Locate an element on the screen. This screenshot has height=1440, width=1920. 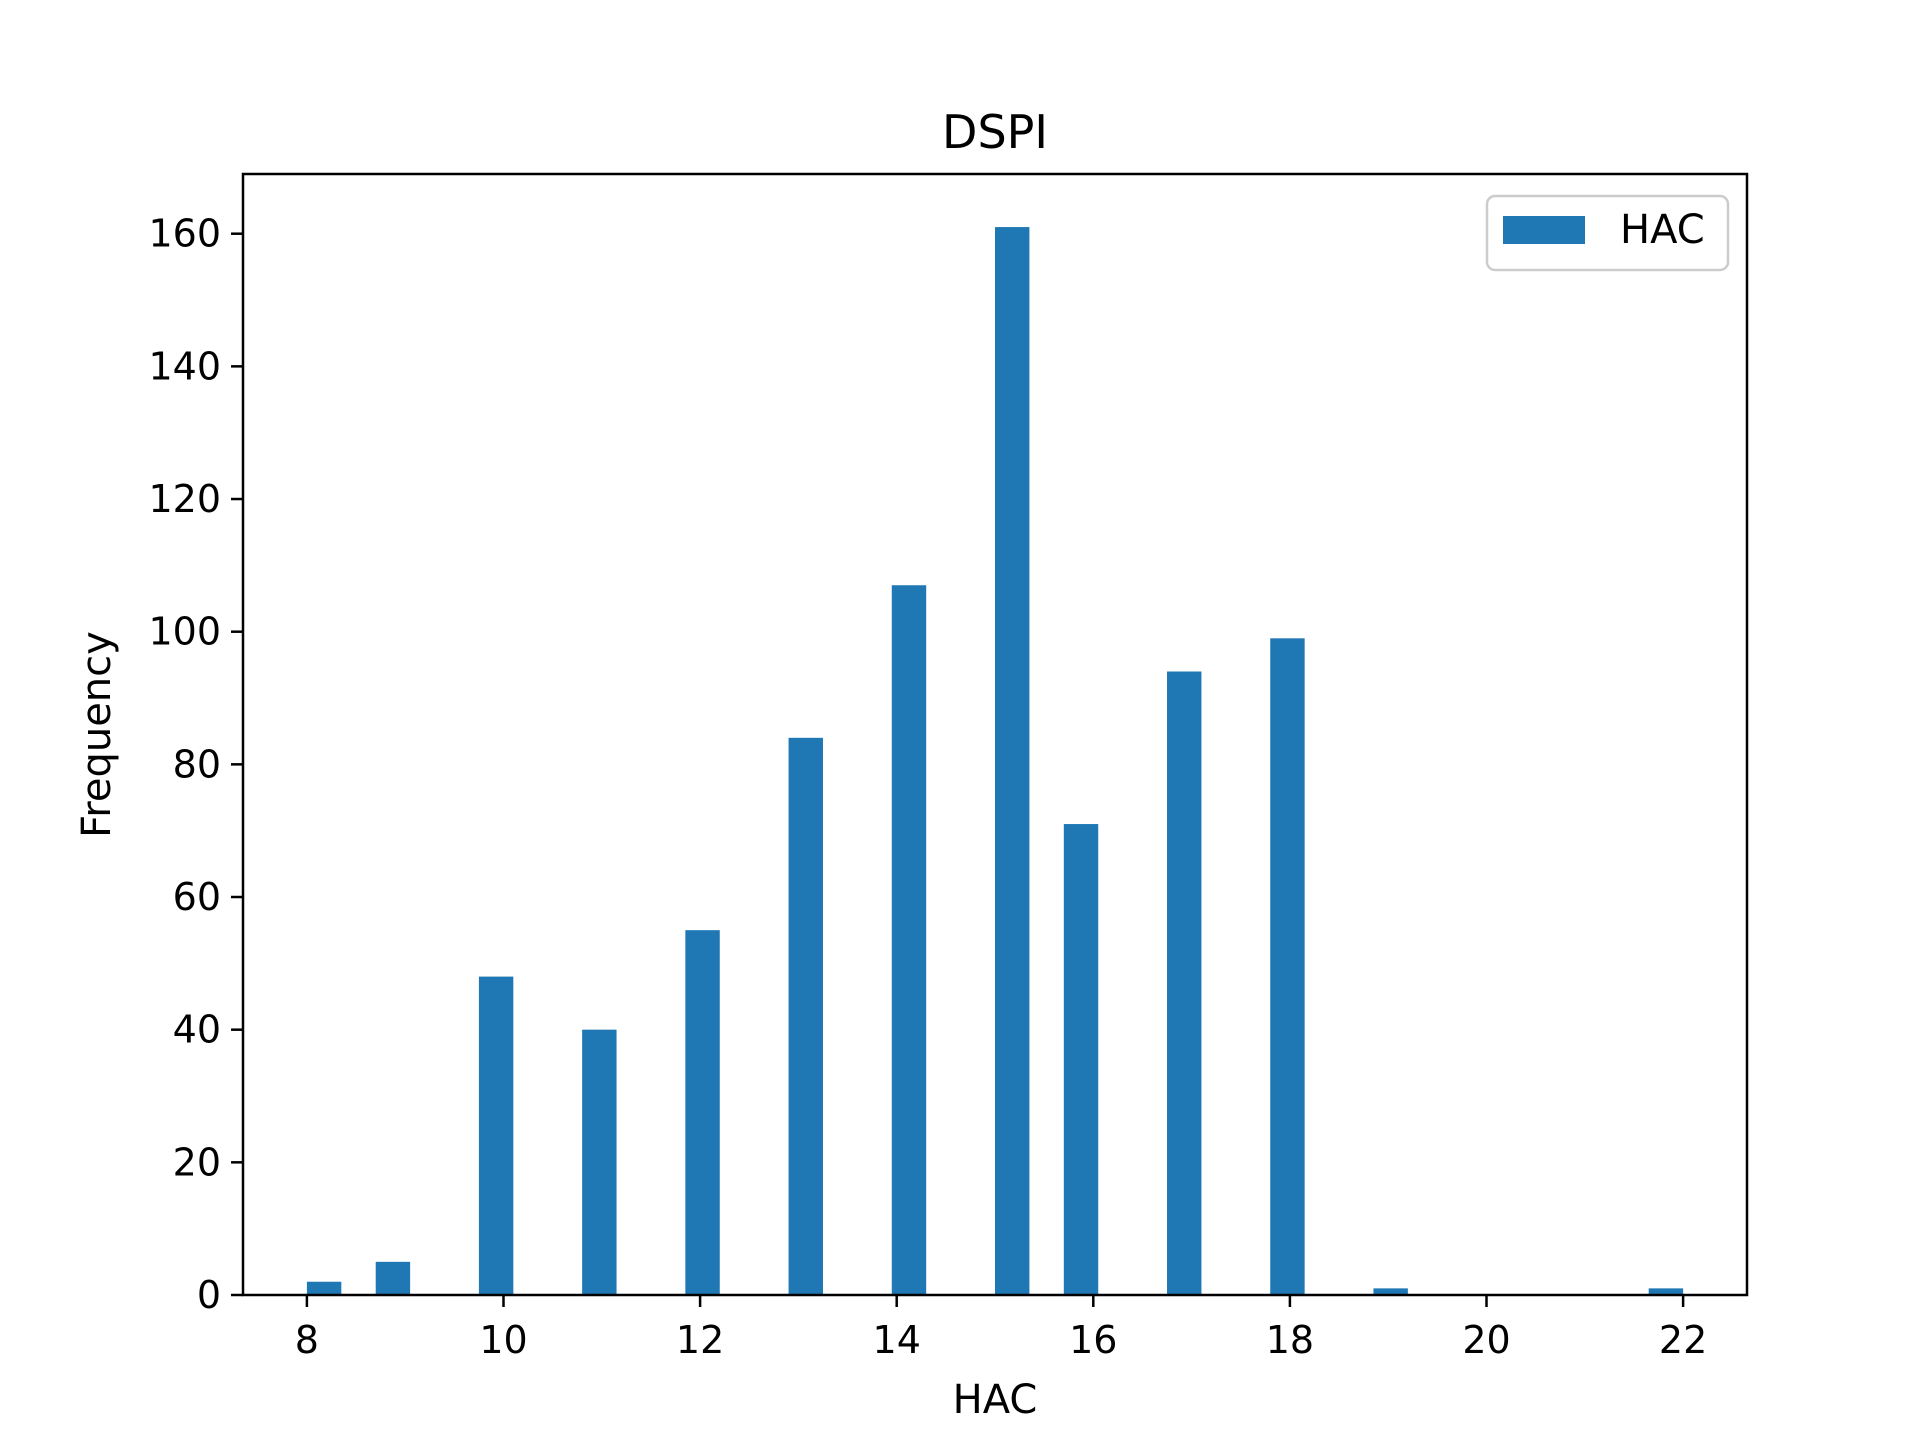
chart-title: DSPI is located at coordinates (995, 132).